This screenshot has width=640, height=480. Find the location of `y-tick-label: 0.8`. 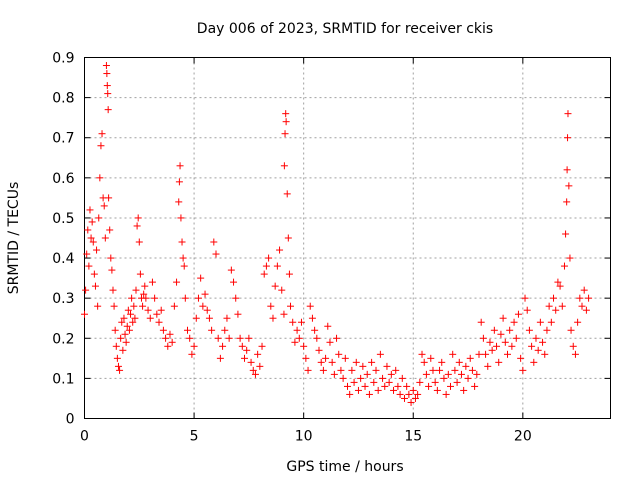

y-tick-label: 0.8 is located at coordinates (63, 99).